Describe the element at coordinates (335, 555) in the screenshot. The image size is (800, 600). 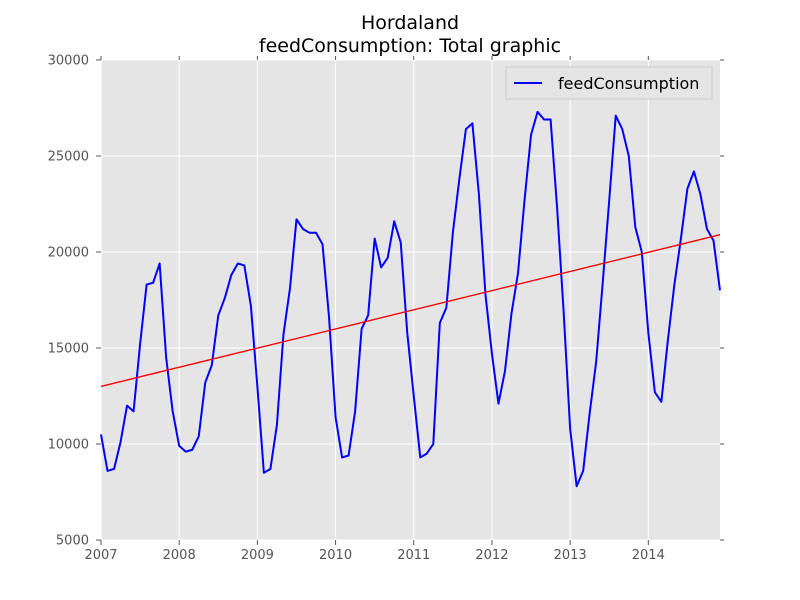
I see `x-tick-label: 2010` at that location.